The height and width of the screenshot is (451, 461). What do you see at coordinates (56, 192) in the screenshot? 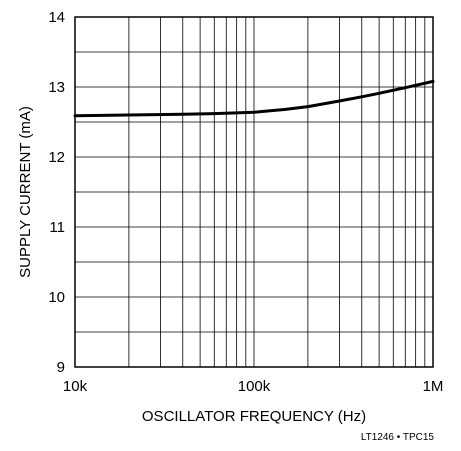
I see `y-tick-labels: 9 10 11 12 13 14` at bounding box center [56, 192].